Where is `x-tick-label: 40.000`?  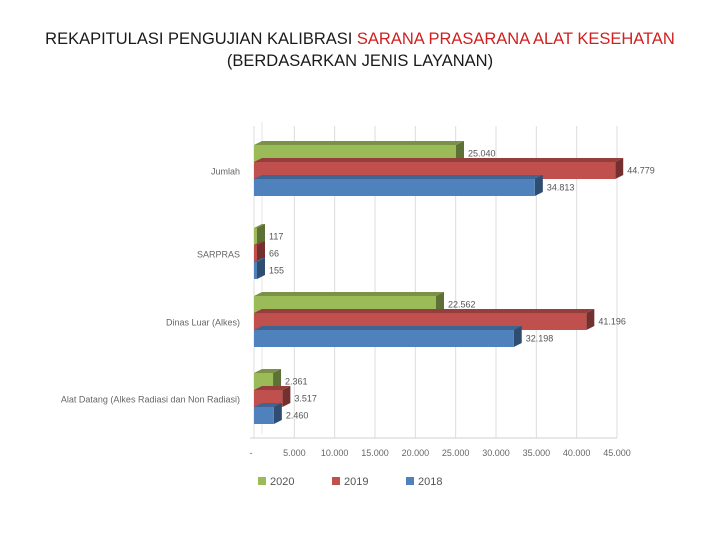 x-tick-label: 40.000 is located at coordinates (577, 453).